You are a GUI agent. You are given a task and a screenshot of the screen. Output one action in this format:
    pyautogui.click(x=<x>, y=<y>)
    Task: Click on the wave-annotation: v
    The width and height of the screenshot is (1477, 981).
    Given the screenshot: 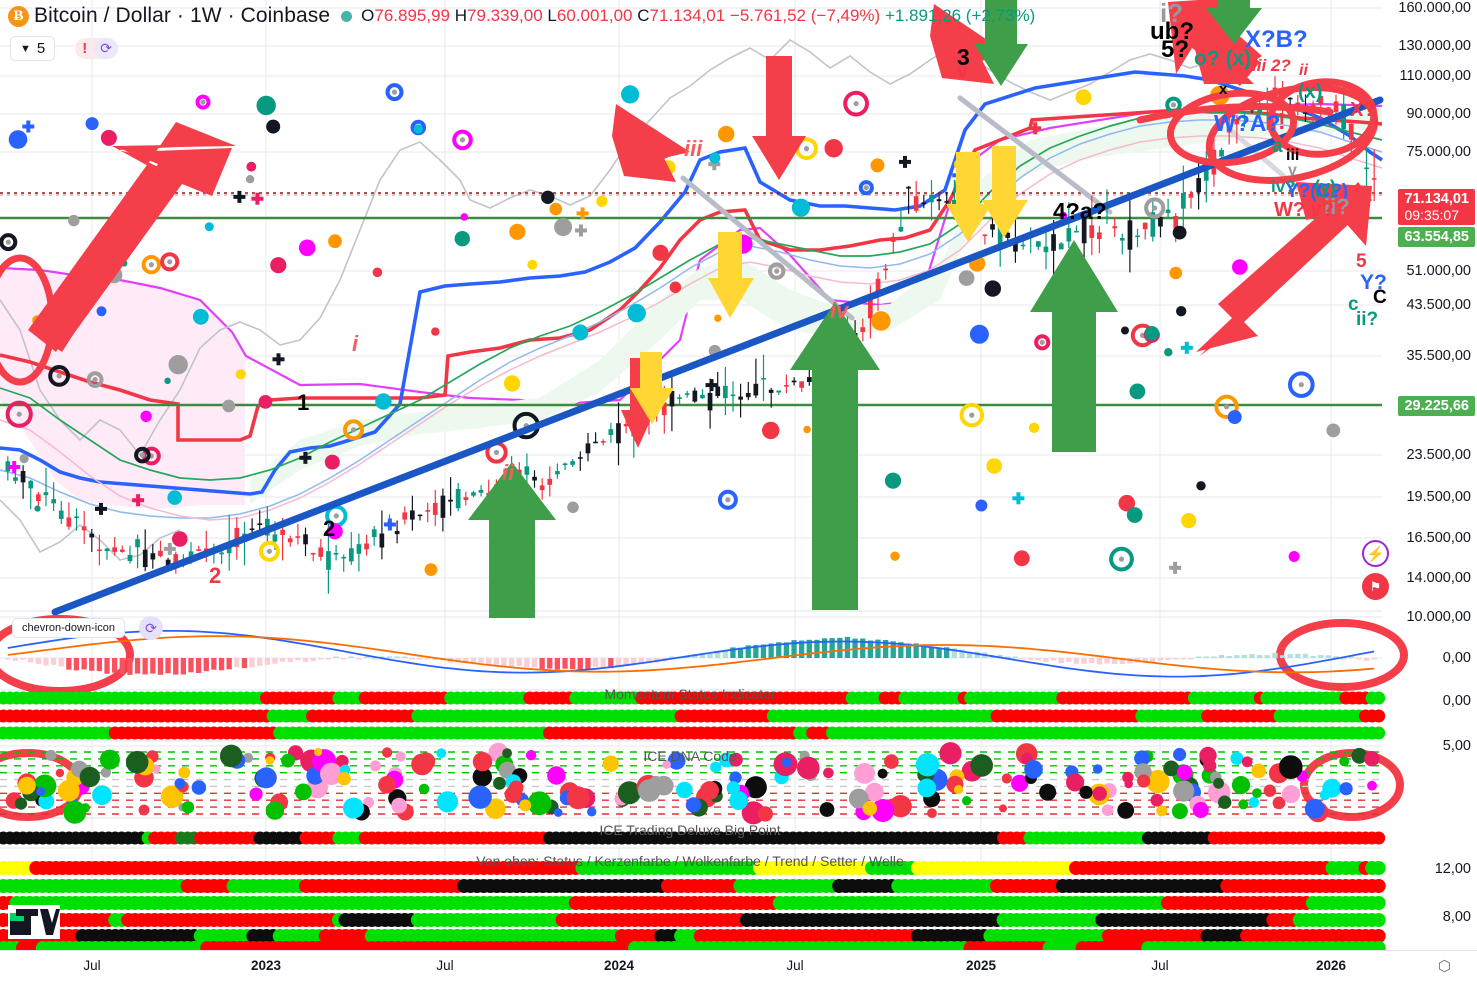 What is the action you would take?
    pyautogui.click(x=963, y=72)
    